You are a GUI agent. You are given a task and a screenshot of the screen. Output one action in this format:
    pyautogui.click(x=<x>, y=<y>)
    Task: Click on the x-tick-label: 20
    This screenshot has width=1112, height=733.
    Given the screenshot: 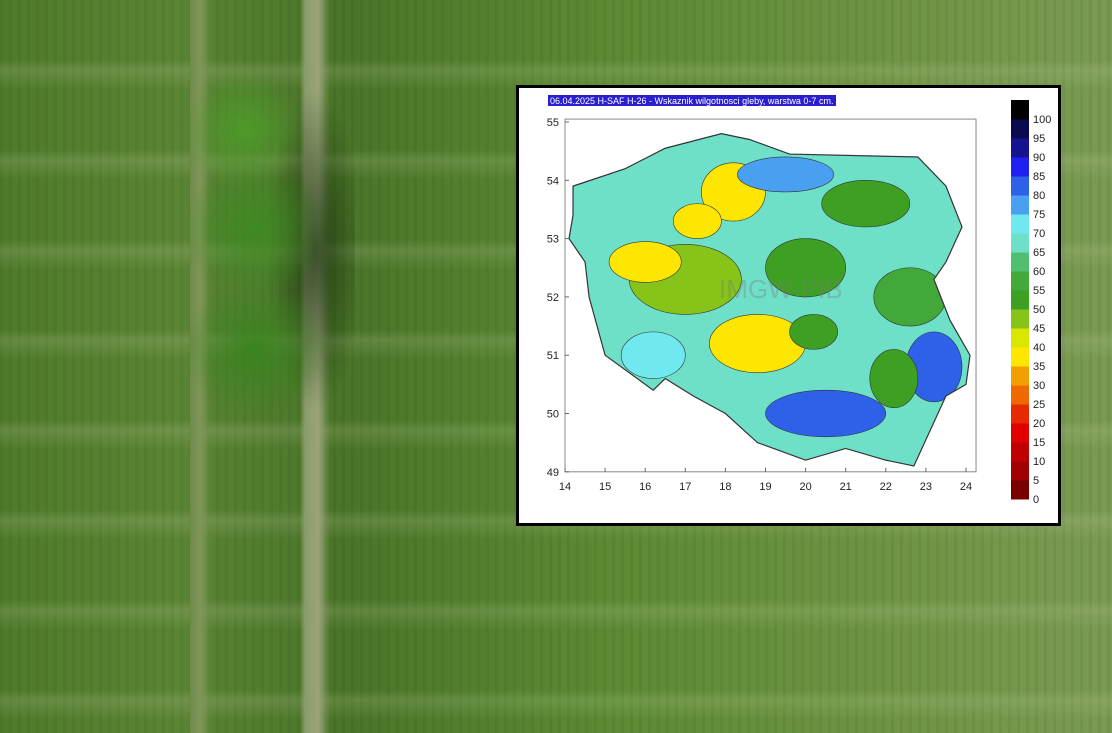 What is the action you would take?
    pyautogui.click(x=805, y=487)
    